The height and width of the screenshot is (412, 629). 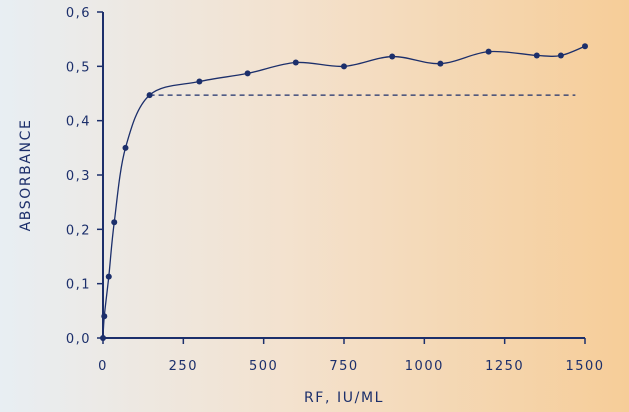 What do you see at coordinates (183, 366) in the screenshot?
I see `x-tick-label: 250` at bounding box center [183, 366].